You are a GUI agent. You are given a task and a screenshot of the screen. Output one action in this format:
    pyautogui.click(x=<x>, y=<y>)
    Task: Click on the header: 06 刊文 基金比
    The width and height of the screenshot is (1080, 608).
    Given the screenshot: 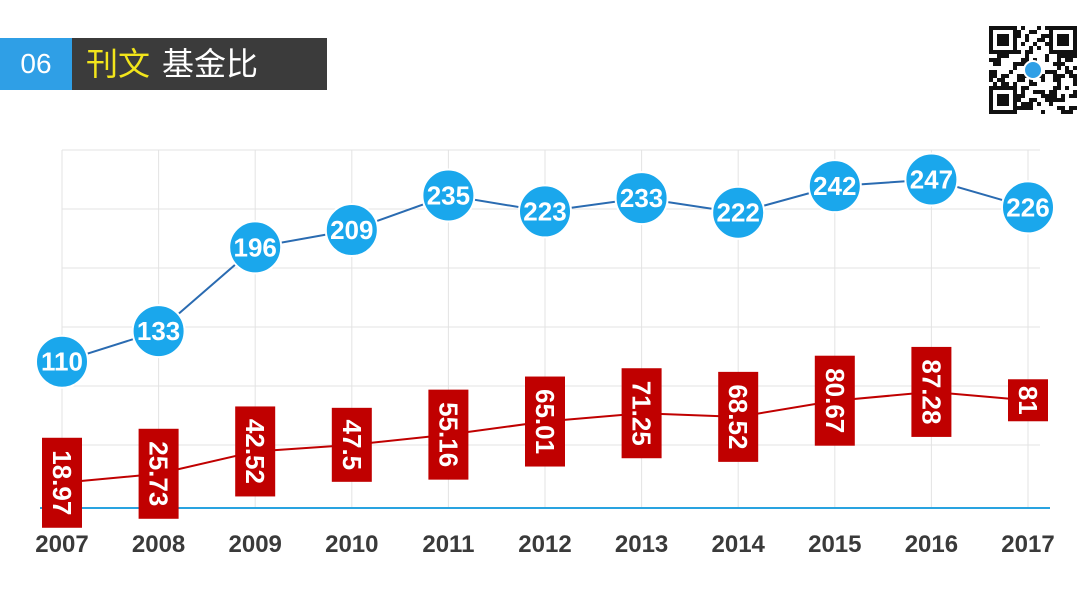 What is the action you would take?
    pyautogui.click(x=165, y=64)
    